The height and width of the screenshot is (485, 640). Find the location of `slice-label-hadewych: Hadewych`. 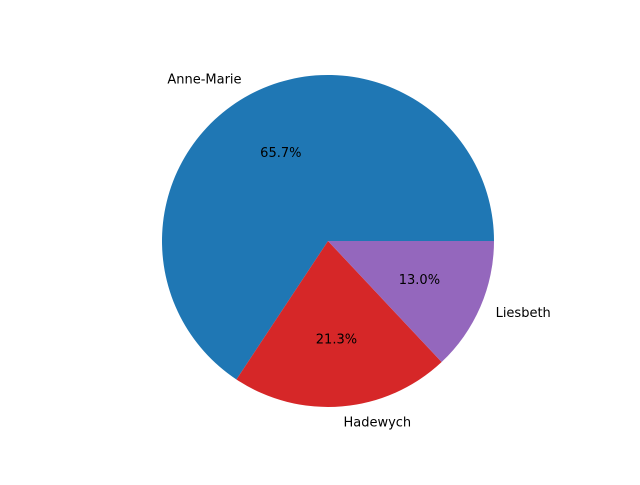

slice-label-hadewych: Hadewych is located at coordinates (377, 422).